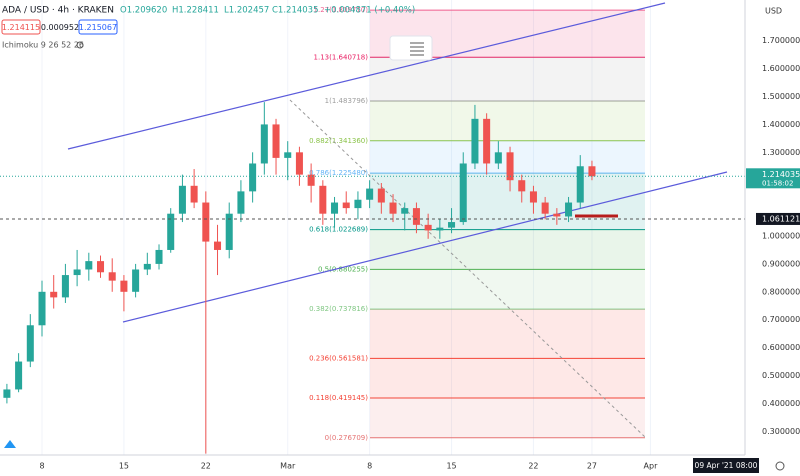 This screenshot has width=800, height=476. I want to click on y-tick-label: 1.300000, so click(781, 152).